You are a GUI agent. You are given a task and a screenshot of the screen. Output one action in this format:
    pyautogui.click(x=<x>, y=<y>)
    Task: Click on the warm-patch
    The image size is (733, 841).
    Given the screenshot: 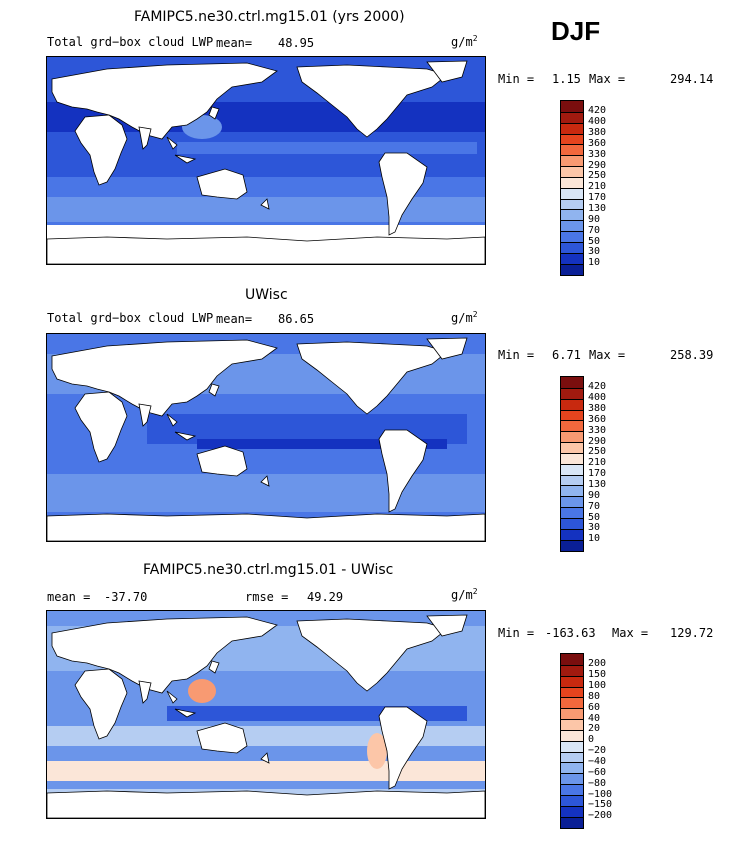 What is the action you would take?
    pyautogui.click(x=202, y=691)
    